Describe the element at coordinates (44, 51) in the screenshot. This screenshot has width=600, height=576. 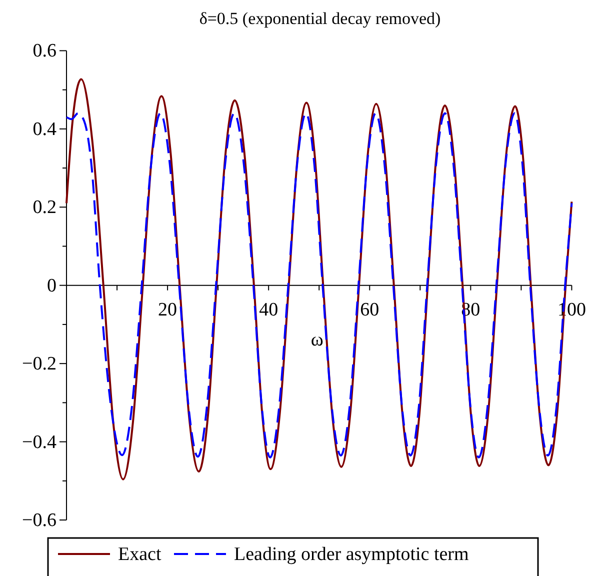
I see `y-tick-label: 0.6` at that location.